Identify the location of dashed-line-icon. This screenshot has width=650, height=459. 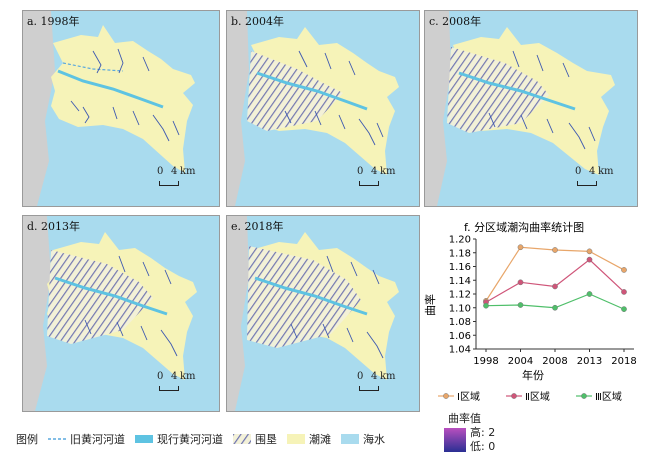
(57, 439).